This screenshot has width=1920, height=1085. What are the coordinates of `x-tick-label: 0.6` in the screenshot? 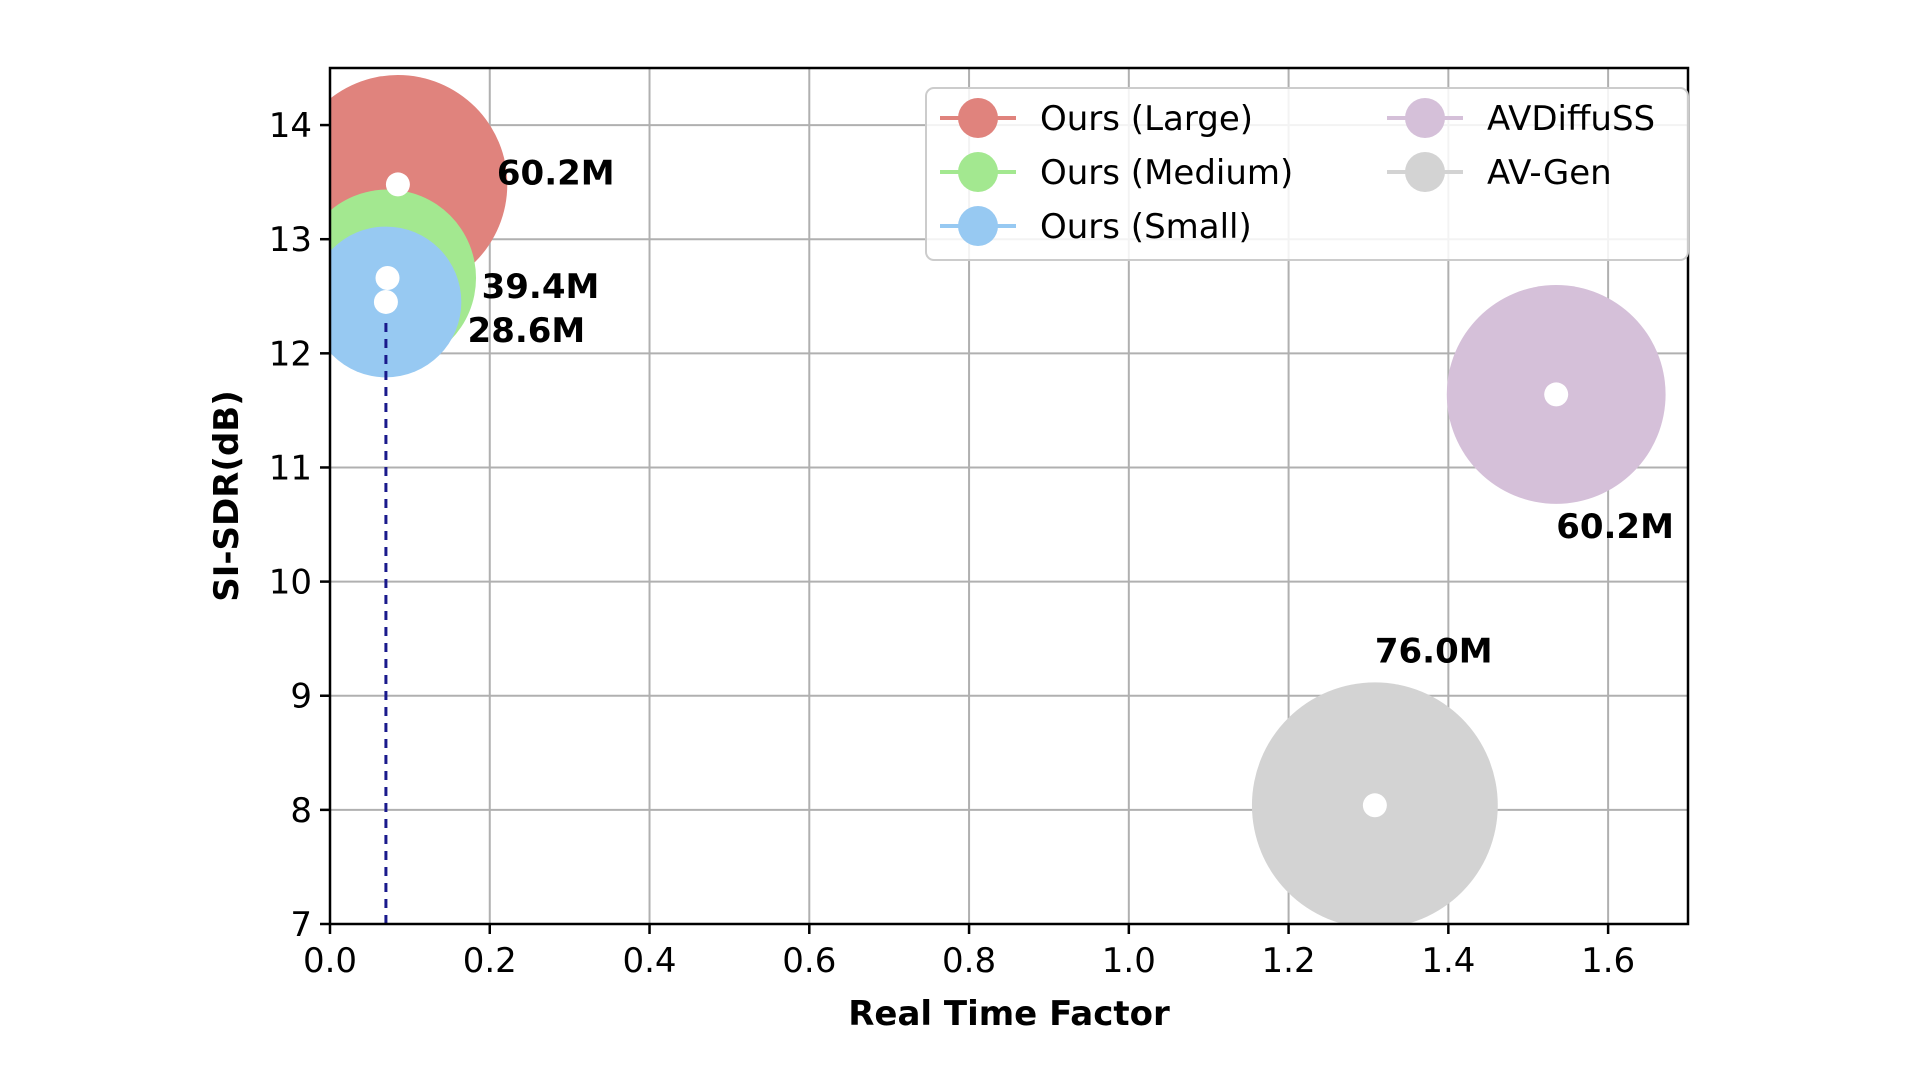 It's located at (809, 961).